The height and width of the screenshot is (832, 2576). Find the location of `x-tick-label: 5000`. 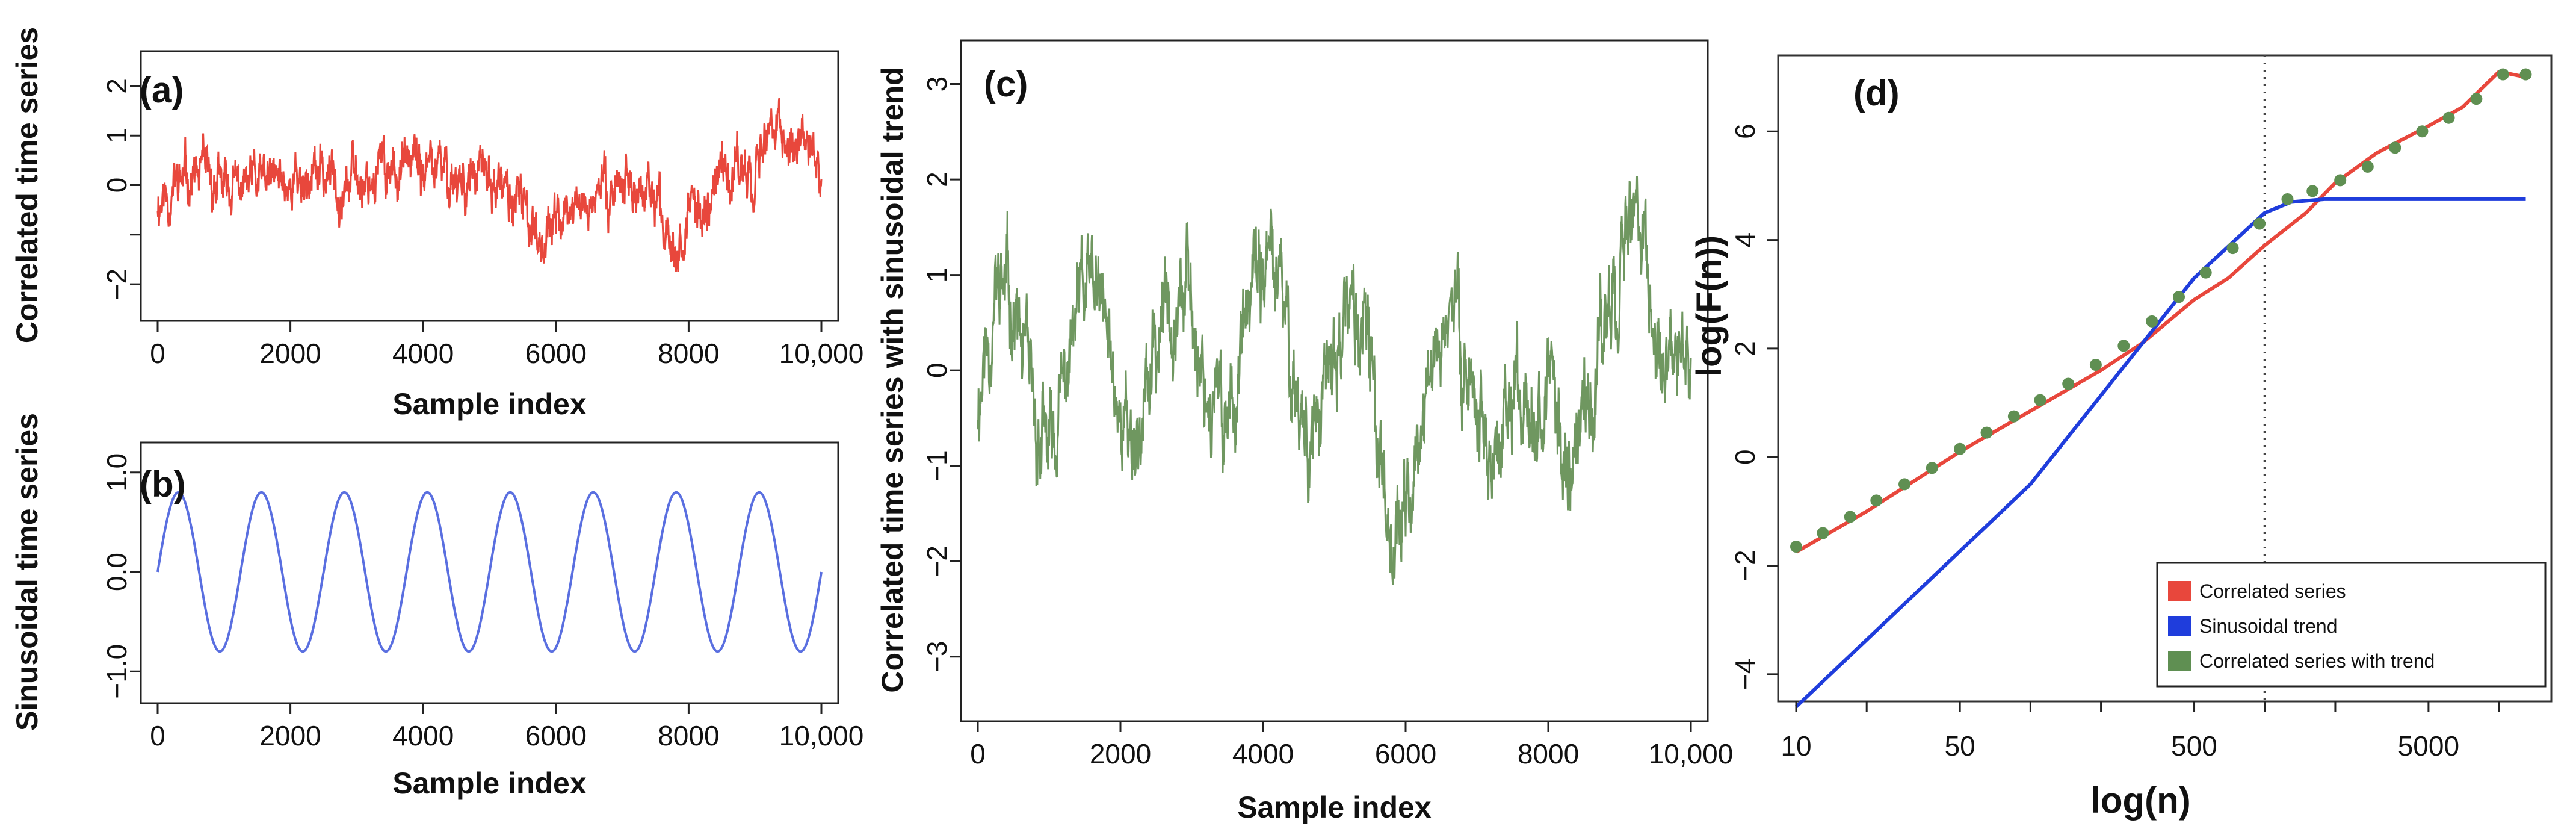

x-tick-label: 5000 is located at coordinates (2428, 746).